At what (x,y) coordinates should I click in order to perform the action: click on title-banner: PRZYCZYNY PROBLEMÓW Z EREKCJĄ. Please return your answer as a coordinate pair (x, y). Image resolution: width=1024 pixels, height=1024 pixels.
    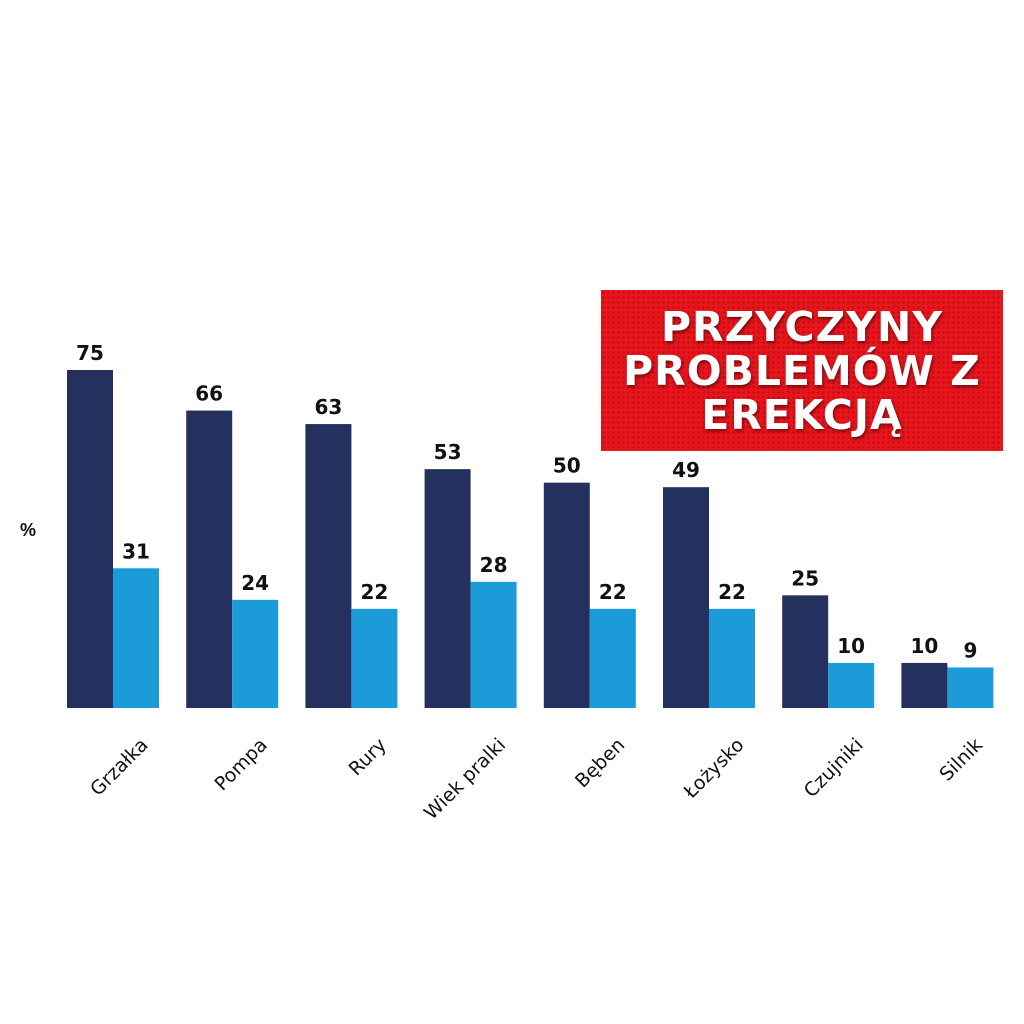
    Looking at the image, I should click on (802, 370).